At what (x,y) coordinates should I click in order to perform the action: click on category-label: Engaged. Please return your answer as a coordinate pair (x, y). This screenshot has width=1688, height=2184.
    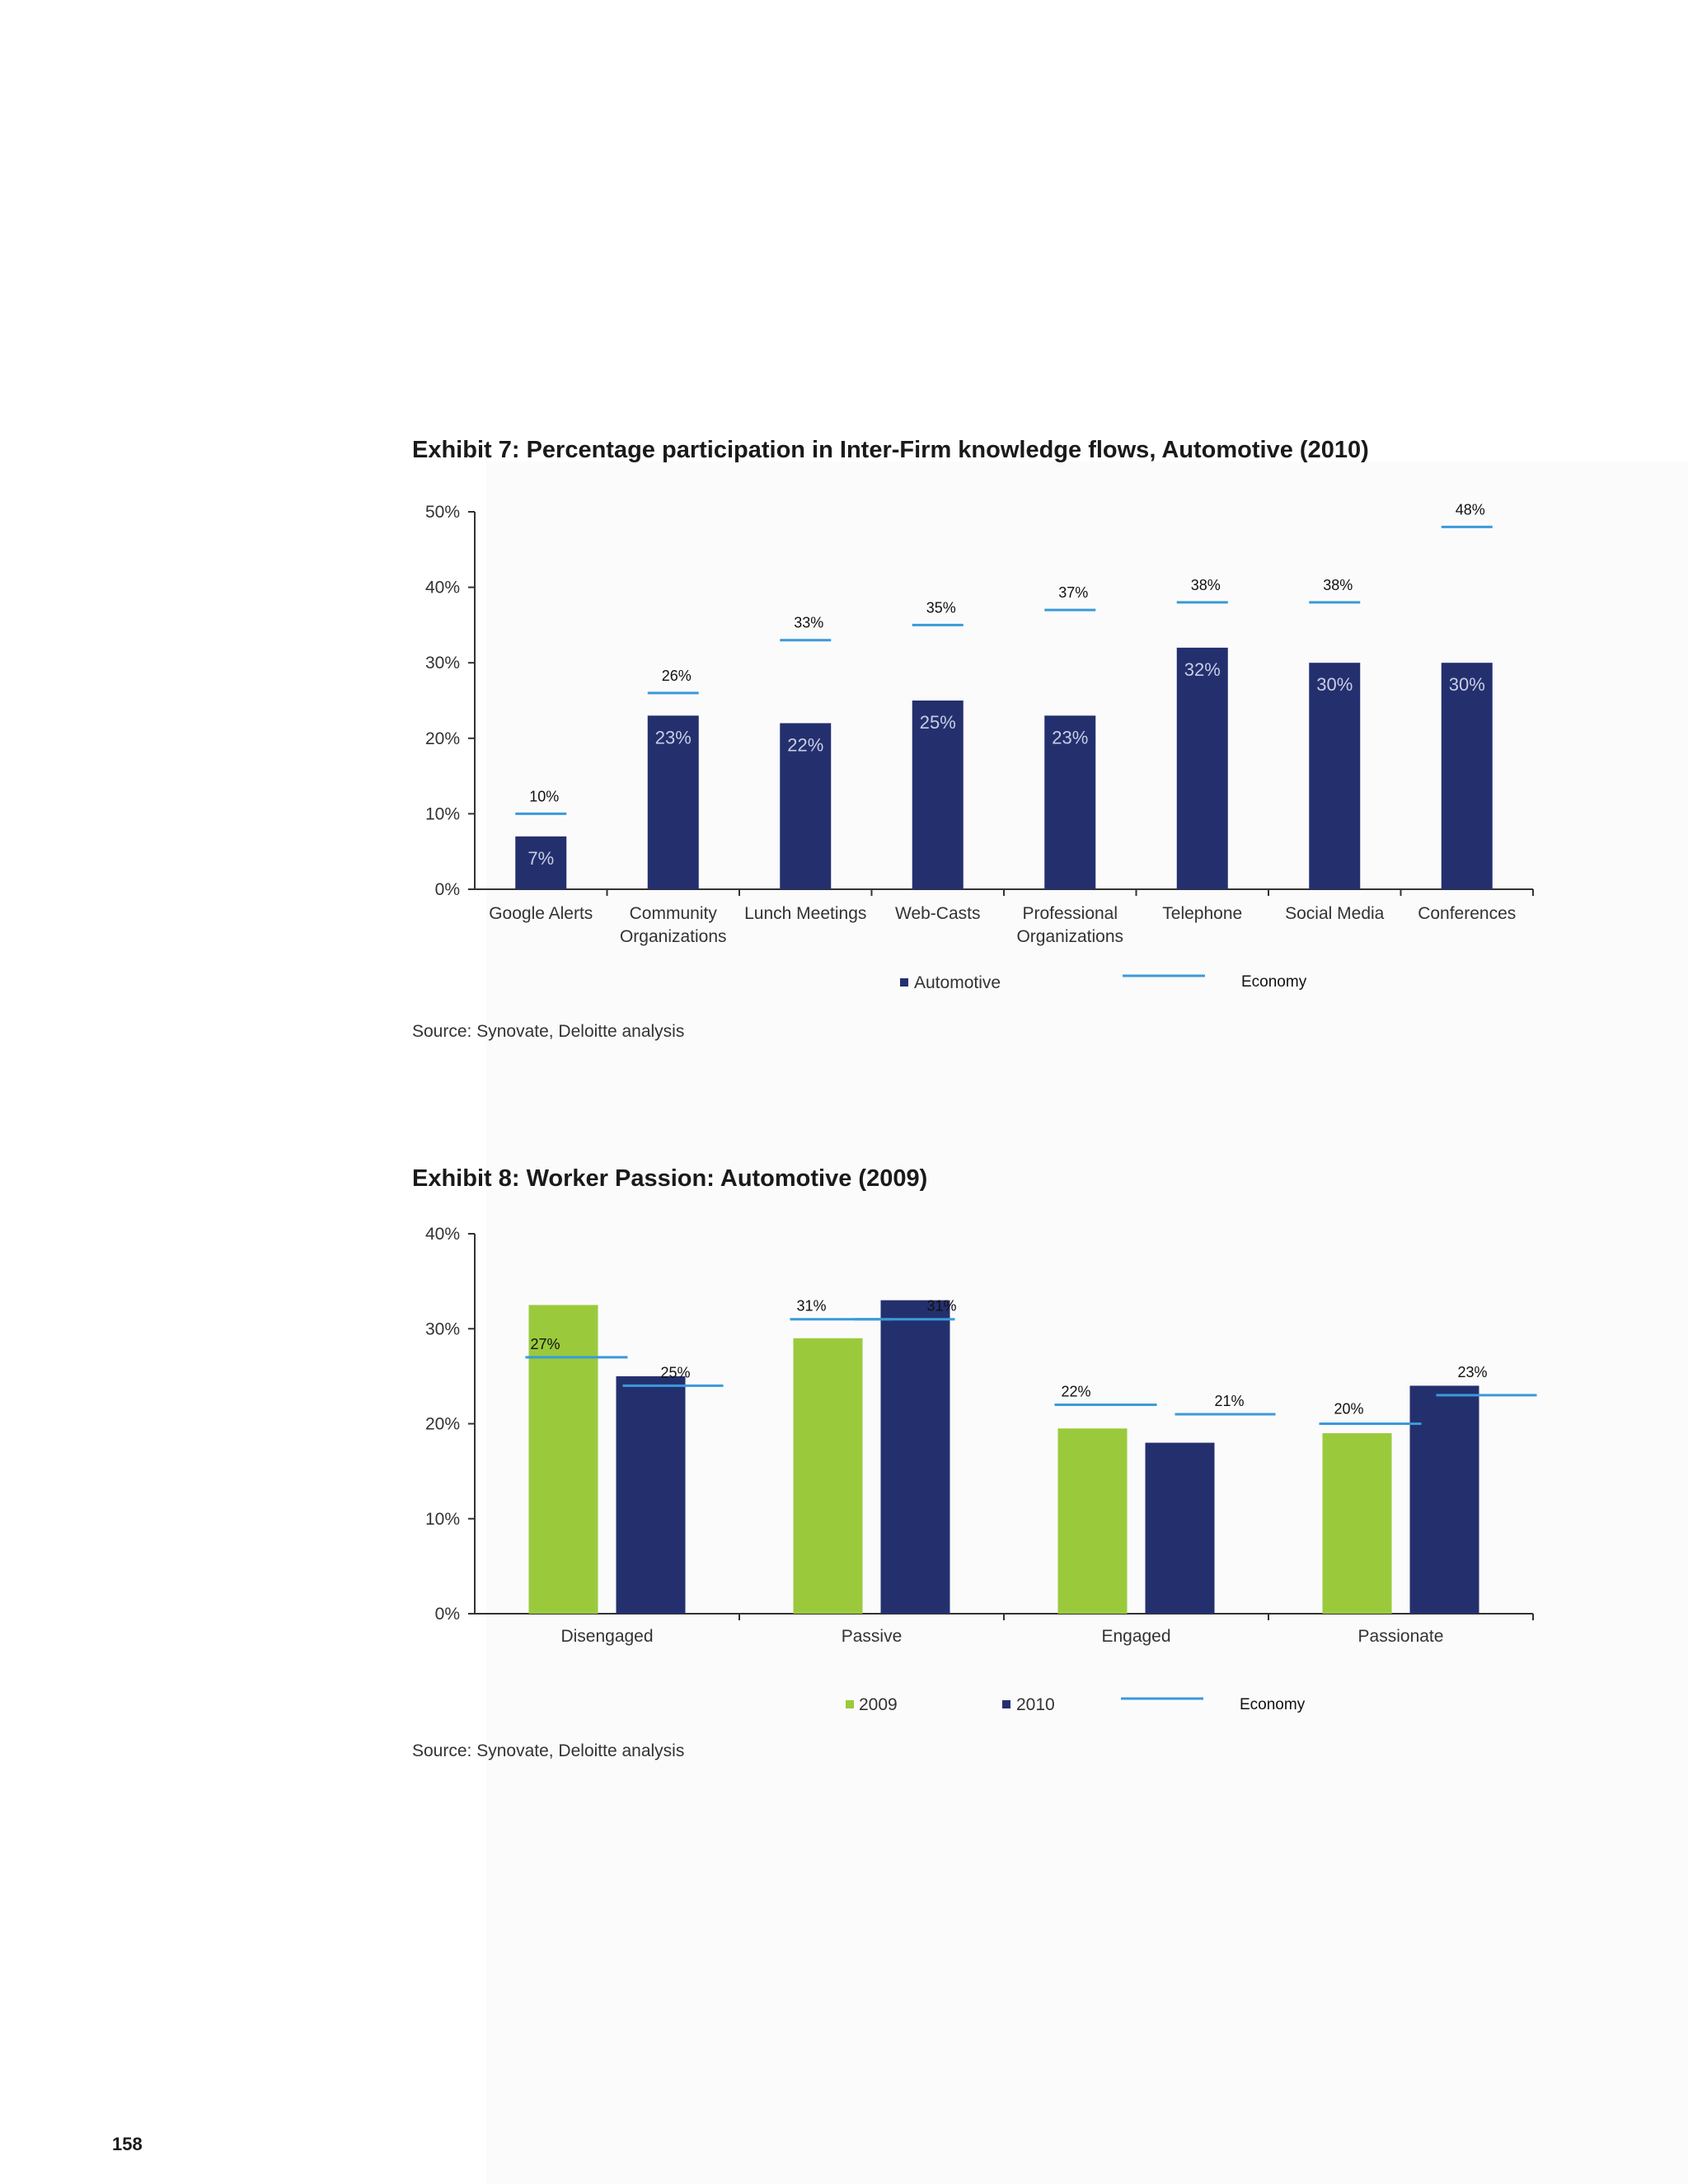
    Looking at the image, I should click on (1135, 1636).